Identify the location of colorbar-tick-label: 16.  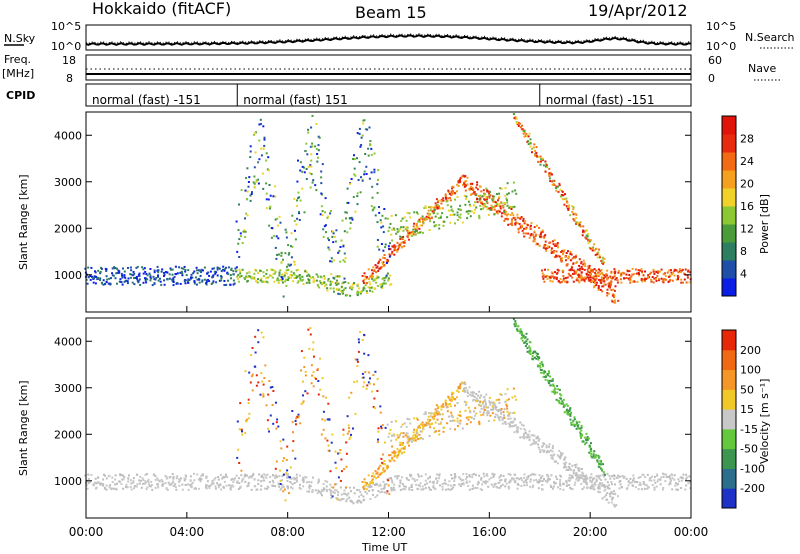
(747, 206).